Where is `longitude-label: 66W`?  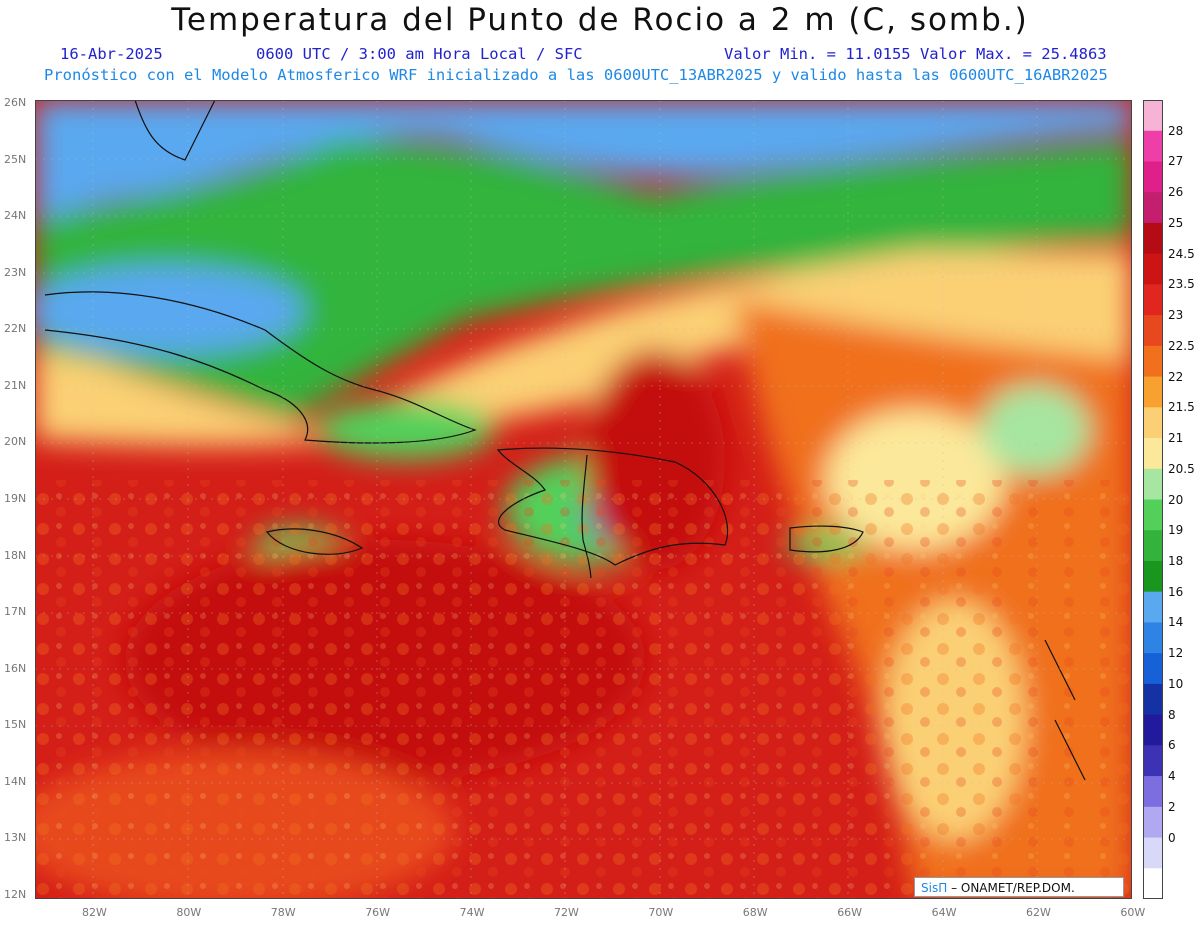
longitude-label: 66W is located at coordinates (850, 912).